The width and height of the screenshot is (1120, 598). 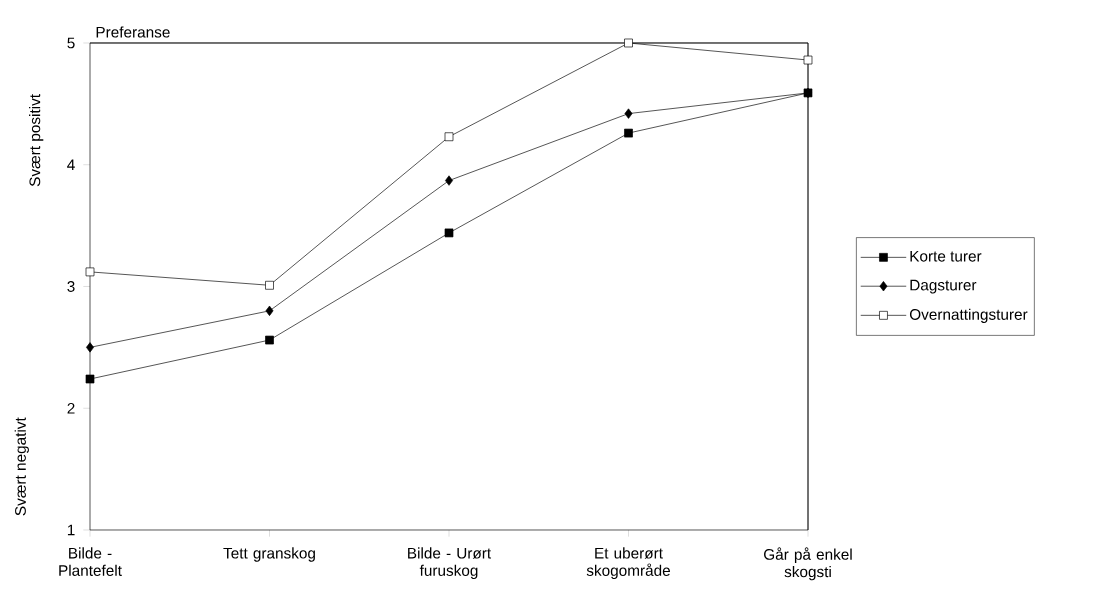 What do you see at coordinates (90, 561) in the screenshot?
I see `x-tick-label: Bilde - Plantefelt` at bounding box center [90, 561].